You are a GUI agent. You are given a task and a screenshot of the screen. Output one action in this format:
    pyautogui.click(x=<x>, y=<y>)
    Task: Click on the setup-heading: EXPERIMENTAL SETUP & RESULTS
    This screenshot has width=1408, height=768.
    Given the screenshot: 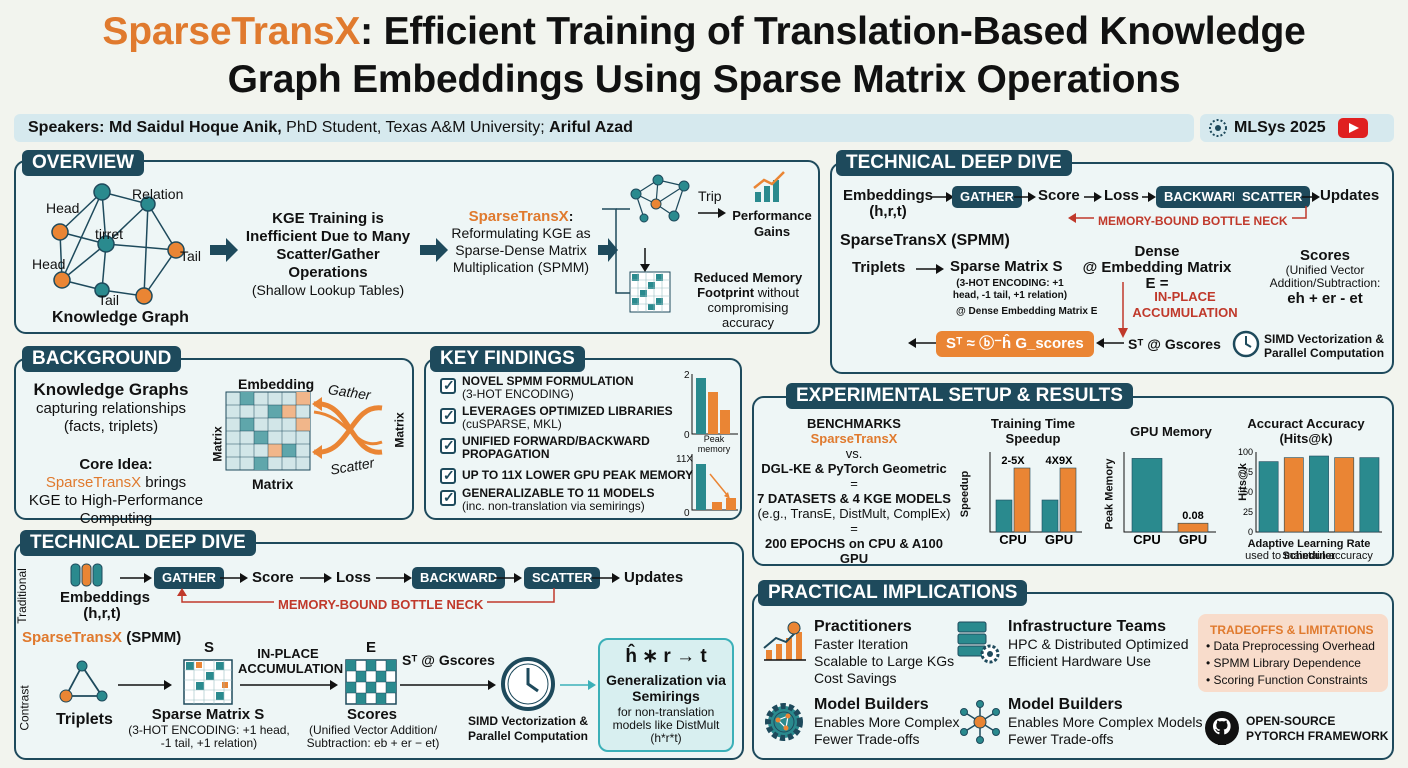 What is the action you would take?
    pyautogui.click(x=959, y=396)
    